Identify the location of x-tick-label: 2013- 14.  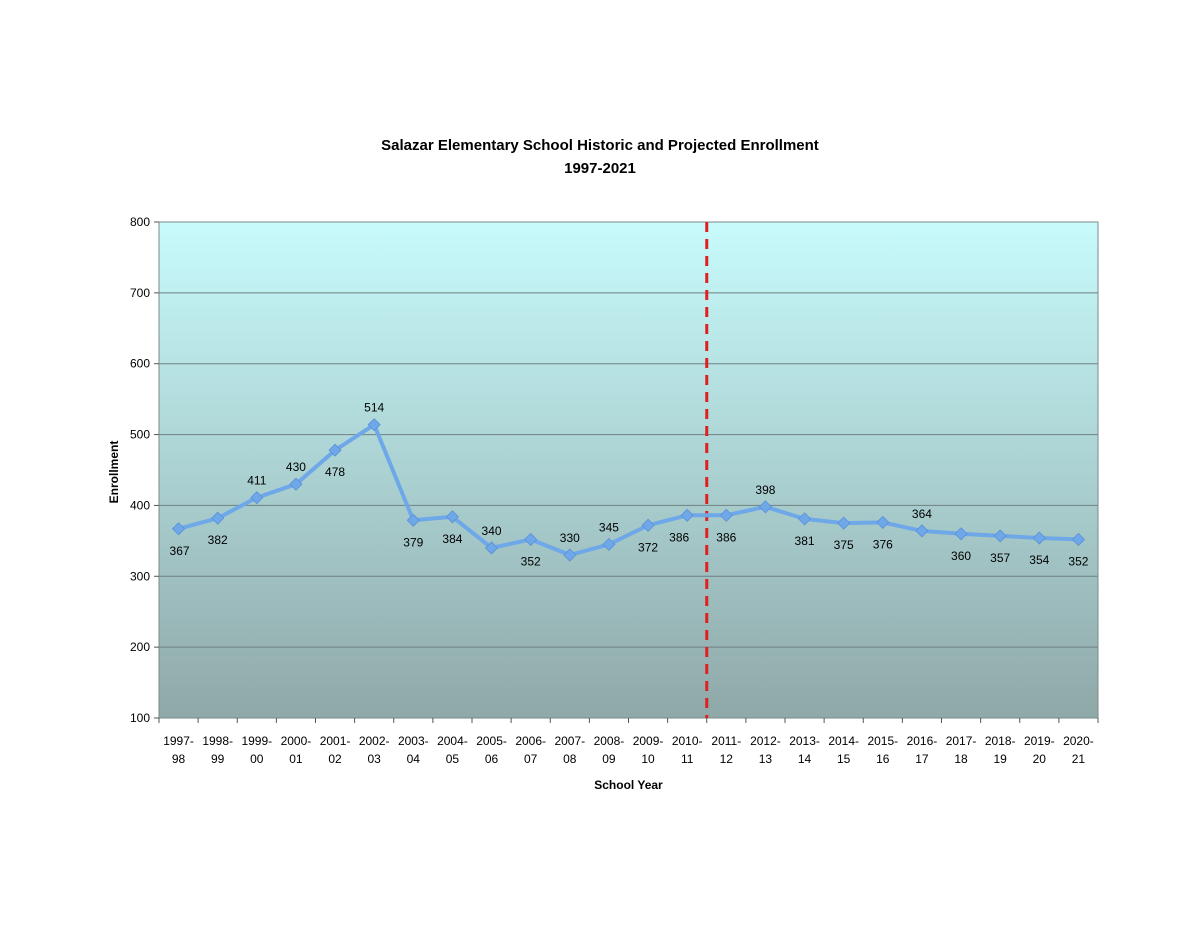
(804, 750).